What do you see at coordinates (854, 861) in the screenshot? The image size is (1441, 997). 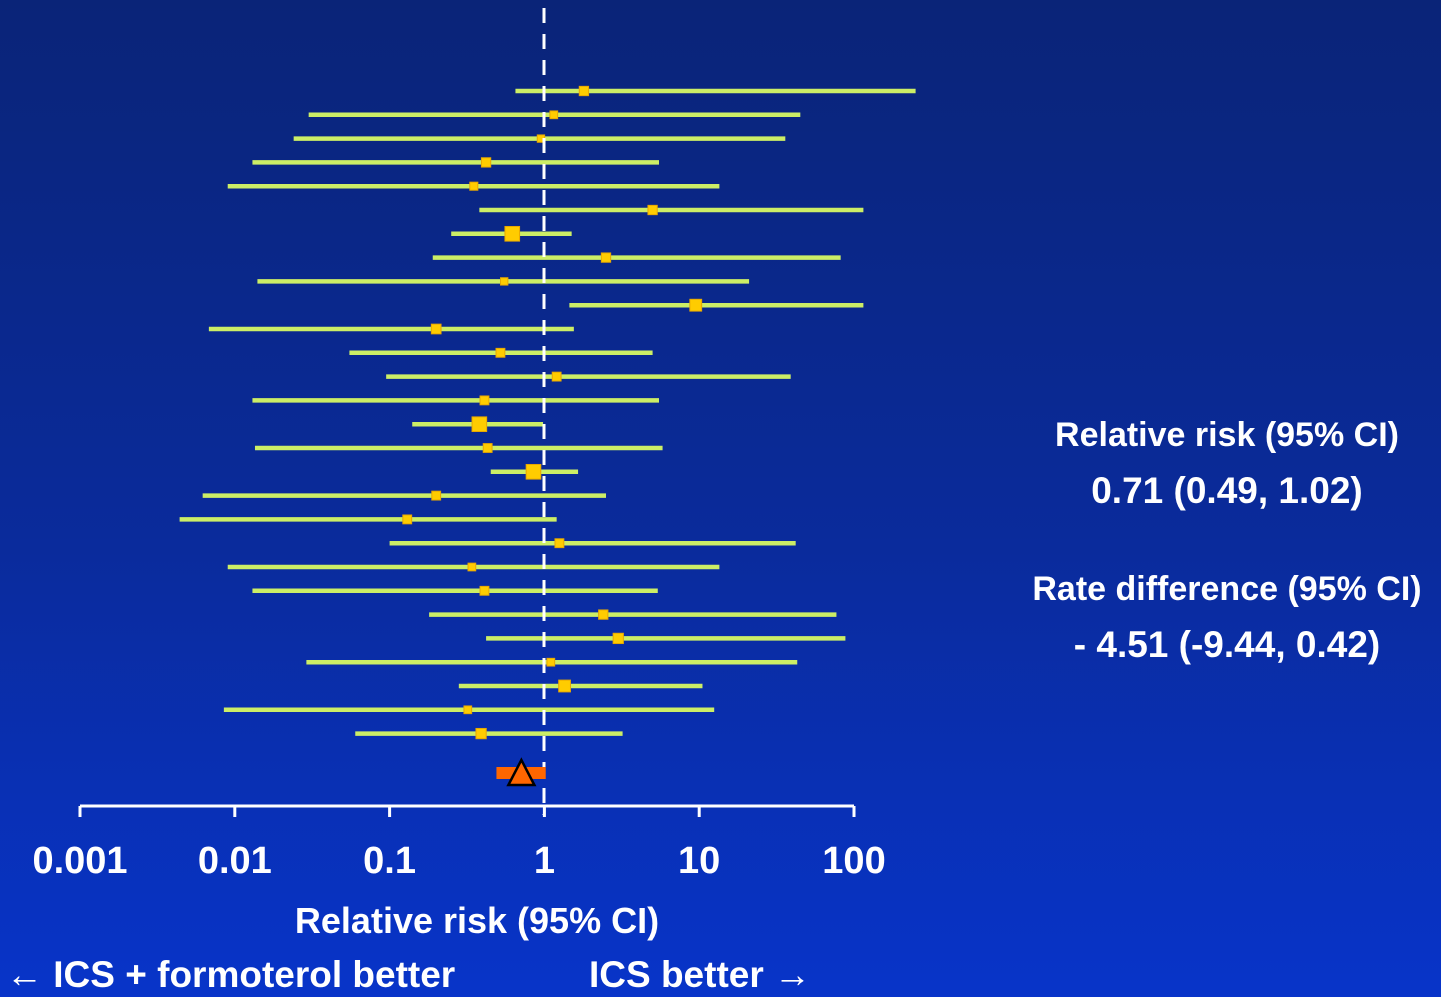 I see `x-axis-tick-label: 100` at bounding box center [854, 861].